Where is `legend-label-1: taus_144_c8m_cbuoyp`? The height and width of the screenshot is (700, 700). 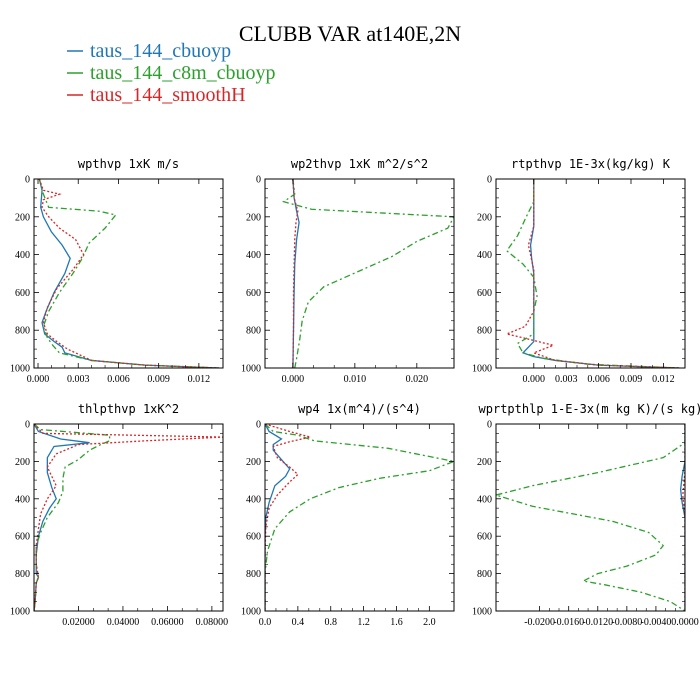 legend-label-1: taus_144_c8m_cbuoyp is located at coordinates (183, 73).